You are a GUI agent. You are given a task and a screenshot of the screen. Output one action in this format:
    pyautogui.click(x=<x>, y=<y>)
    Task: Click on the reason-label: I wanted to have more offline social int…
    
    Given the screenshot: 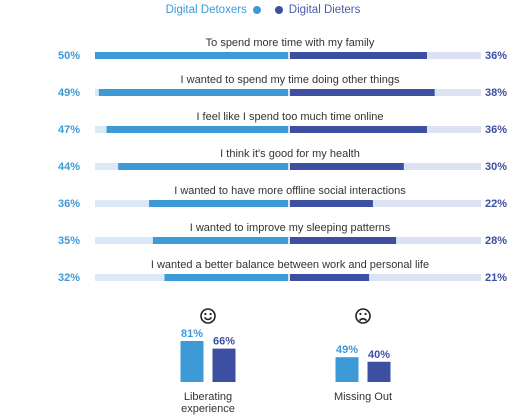 What is the action you would take?
    pyautogui.click(x=290, y=191)
    